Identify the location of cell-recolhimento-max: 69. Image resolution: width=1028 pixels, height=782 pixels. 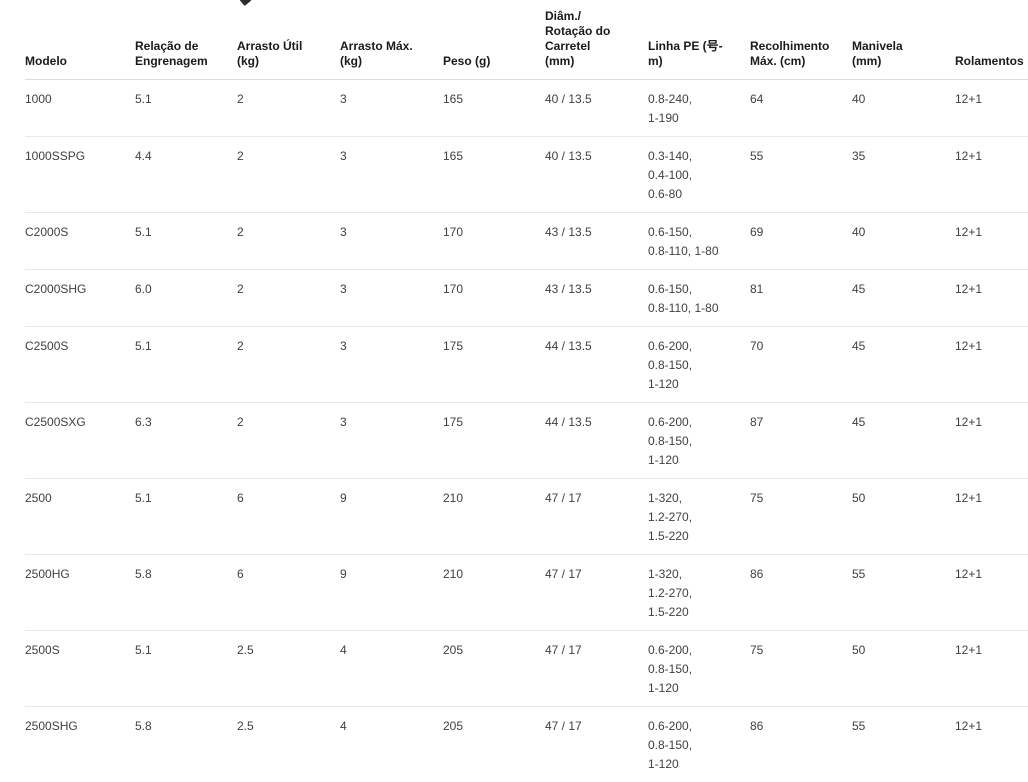
(801, 241).